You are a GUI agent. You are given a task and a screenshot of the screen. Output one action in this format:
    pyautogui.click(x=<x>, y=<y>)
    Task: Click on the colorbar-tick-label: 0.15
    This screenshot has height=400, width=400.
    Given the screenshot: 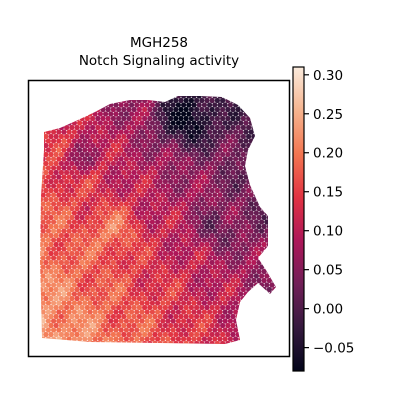 What is the action you would take?
    pyautogui.click(x=328, y=193)
    